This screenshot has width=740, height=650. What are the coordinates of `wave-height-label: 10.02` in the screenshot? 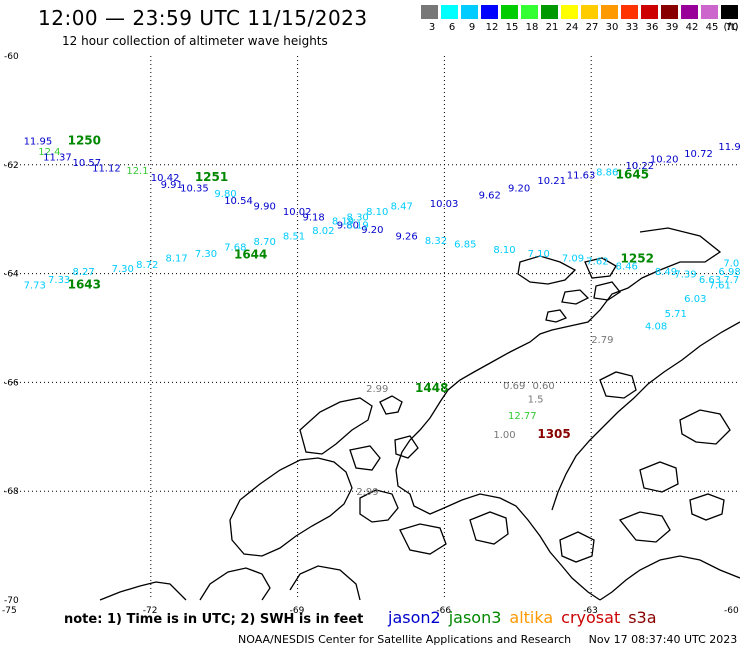 It's located at (297, 212).